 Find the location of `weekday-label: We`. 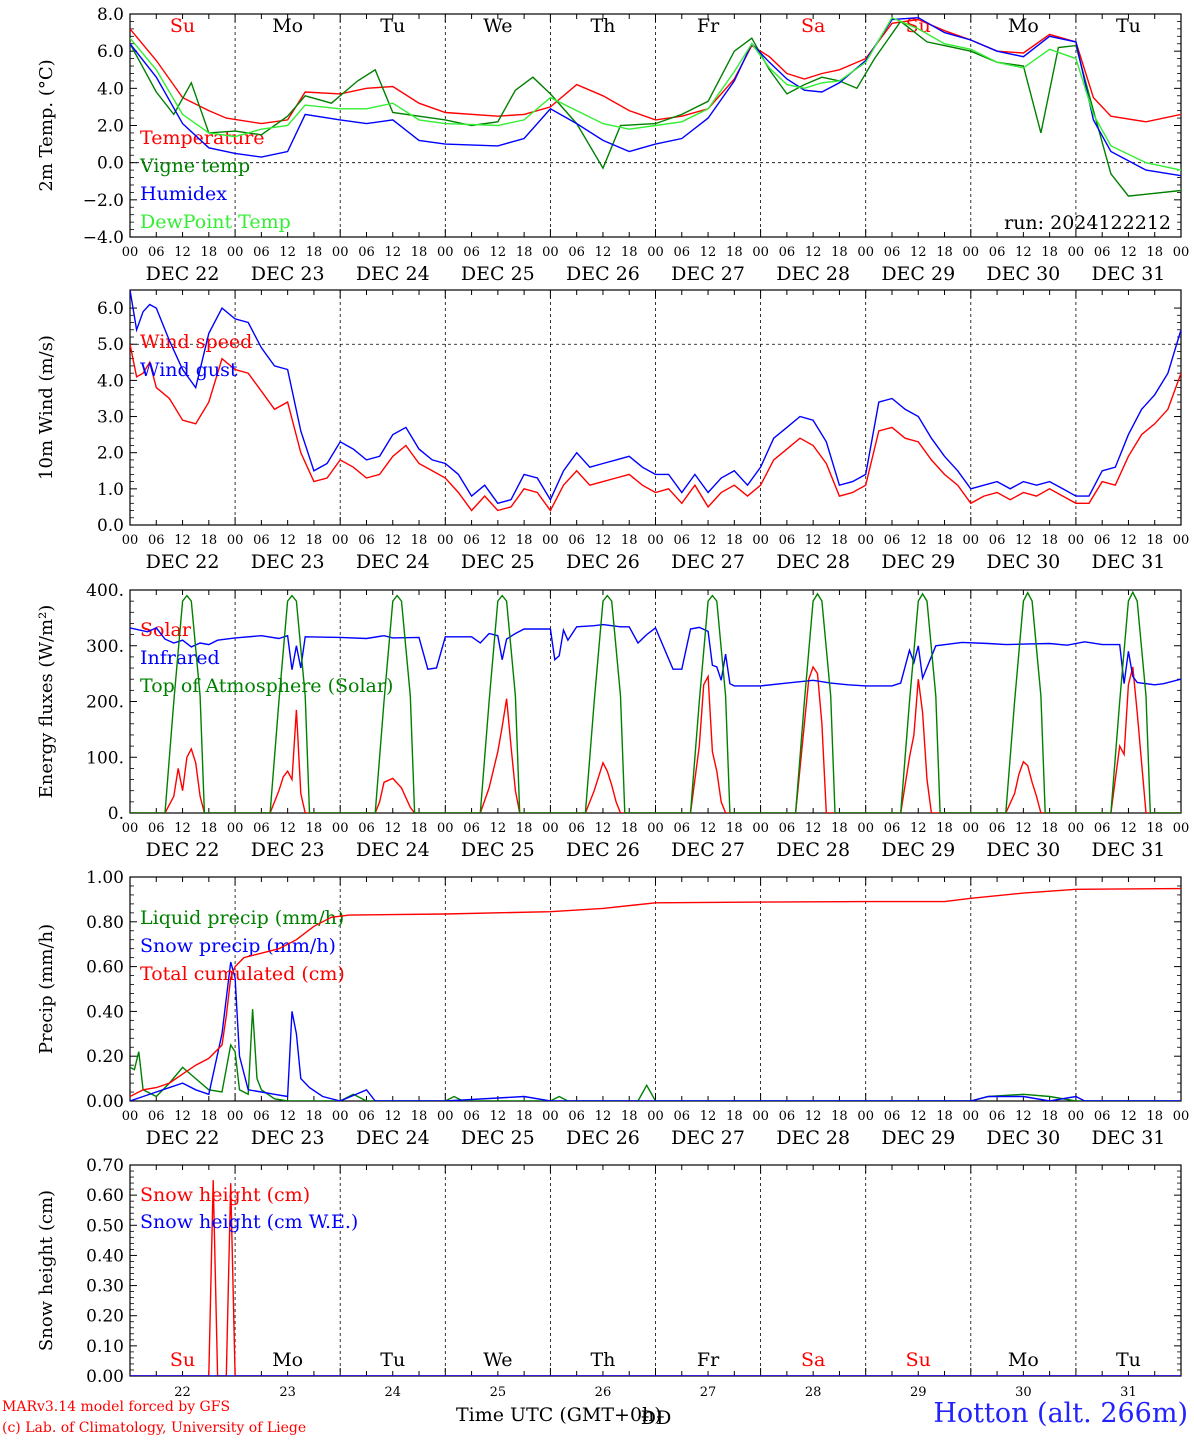

weekday-label: We is located at coordinates (497, 1360).